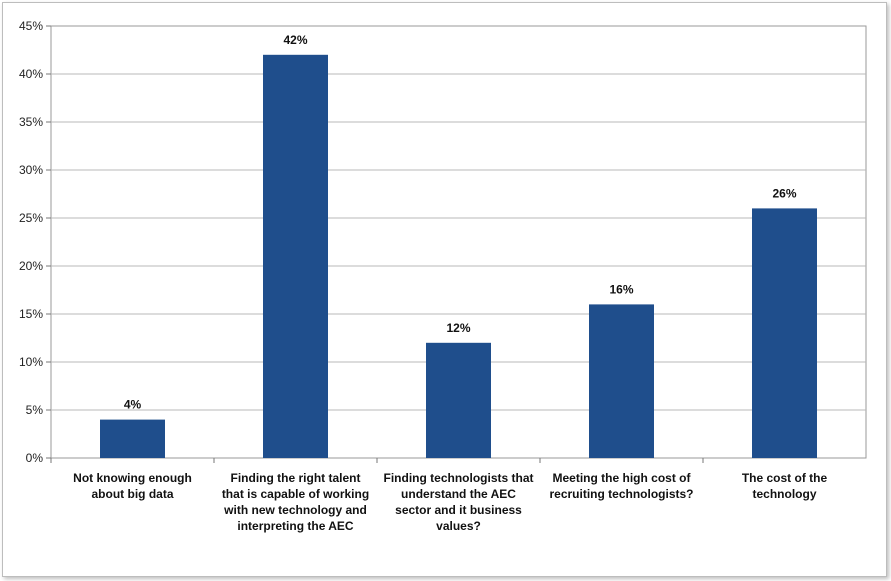 This screenshot has width=891, height=581. Describe the element at coordinates (31, 314) in the screenshot. I see `y-tick-label: 15%` at that location.